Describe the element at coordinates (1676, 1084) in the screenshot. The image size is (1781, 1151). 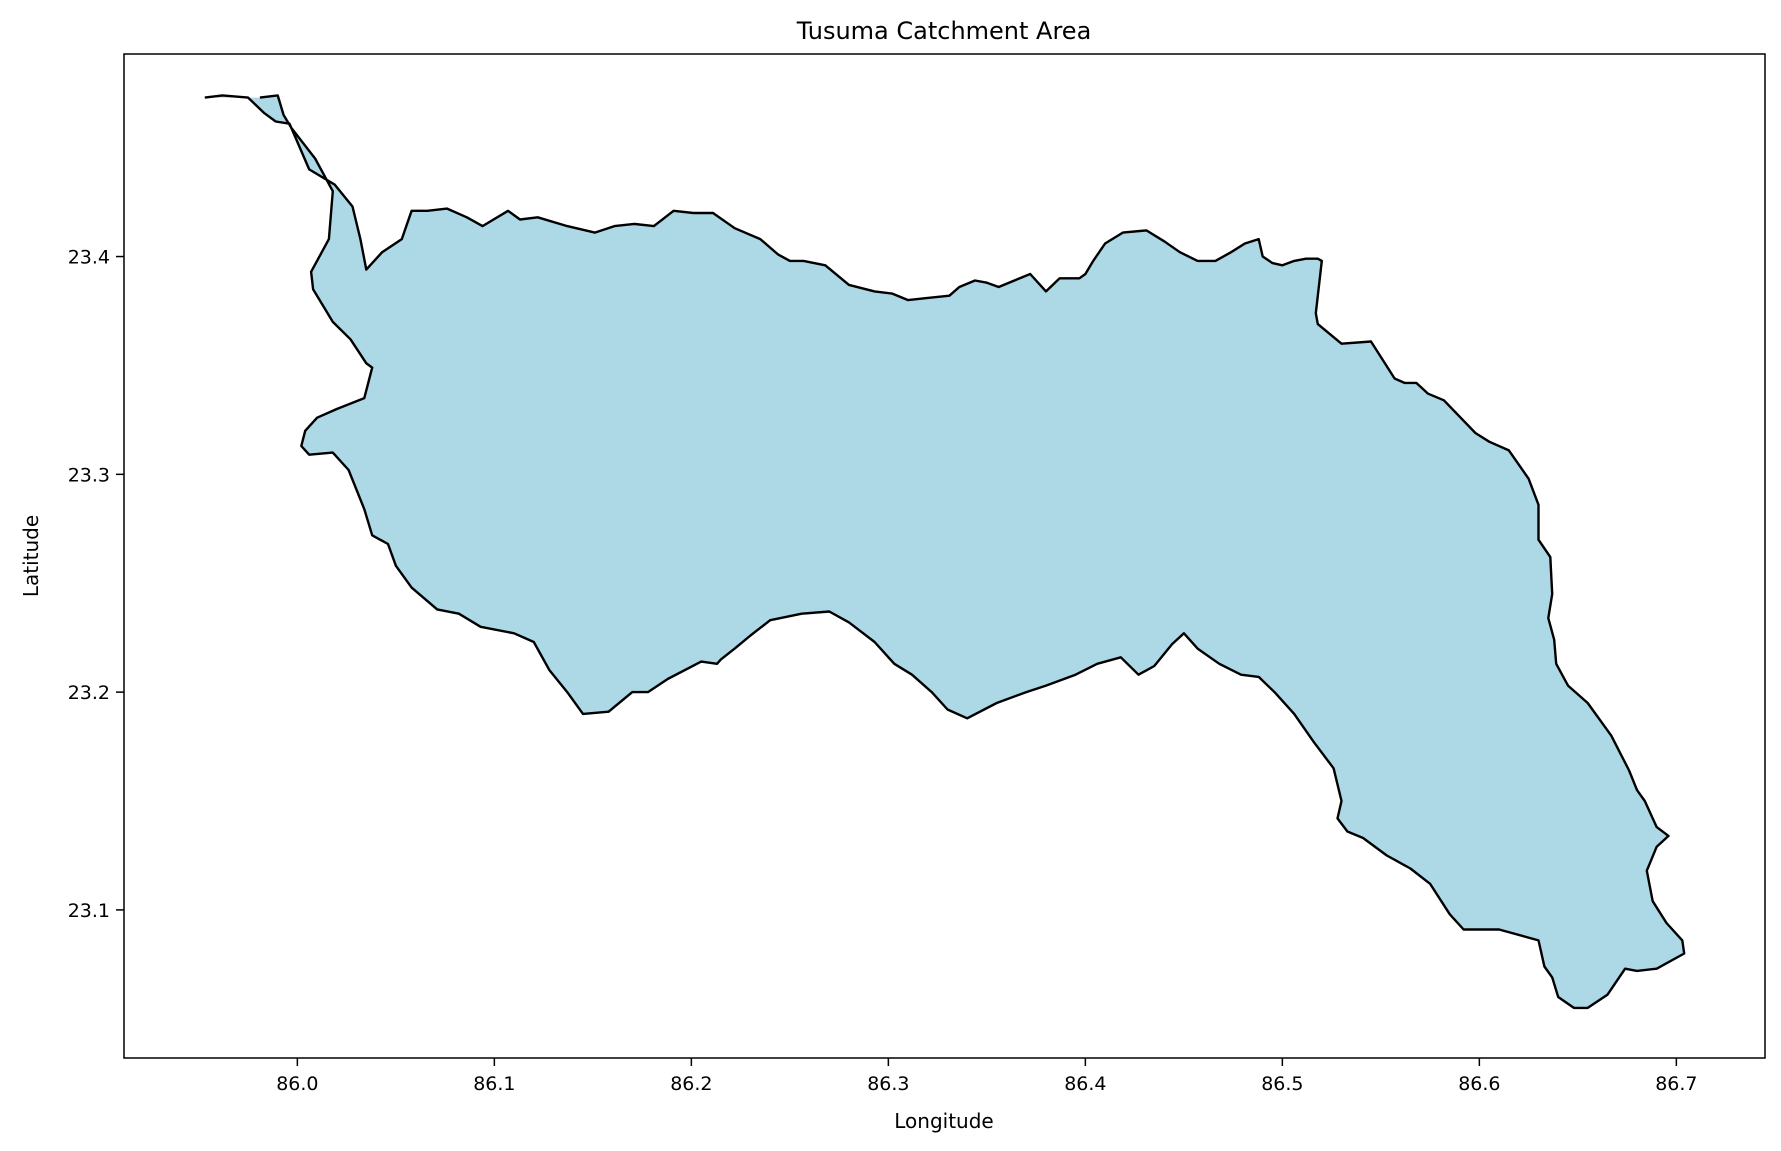
I see `x-tick-label: 86.7` at that location.